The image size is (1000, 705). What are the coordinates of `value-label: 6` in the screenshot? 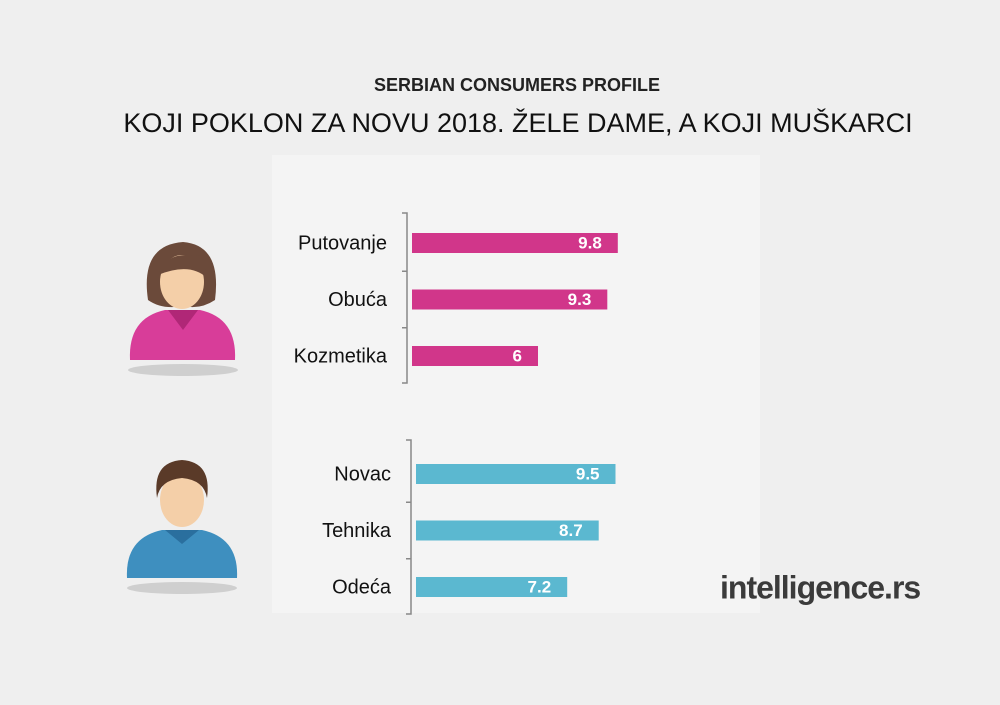 It's located at (517, 355).